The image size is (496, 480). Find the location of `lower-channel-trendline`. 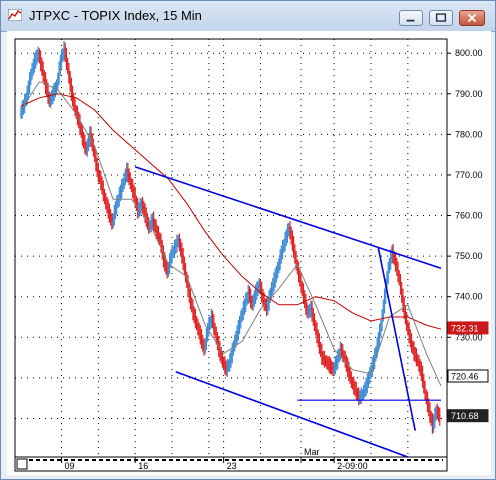

lower-channel-trendline is located at coordinates (292, 414).